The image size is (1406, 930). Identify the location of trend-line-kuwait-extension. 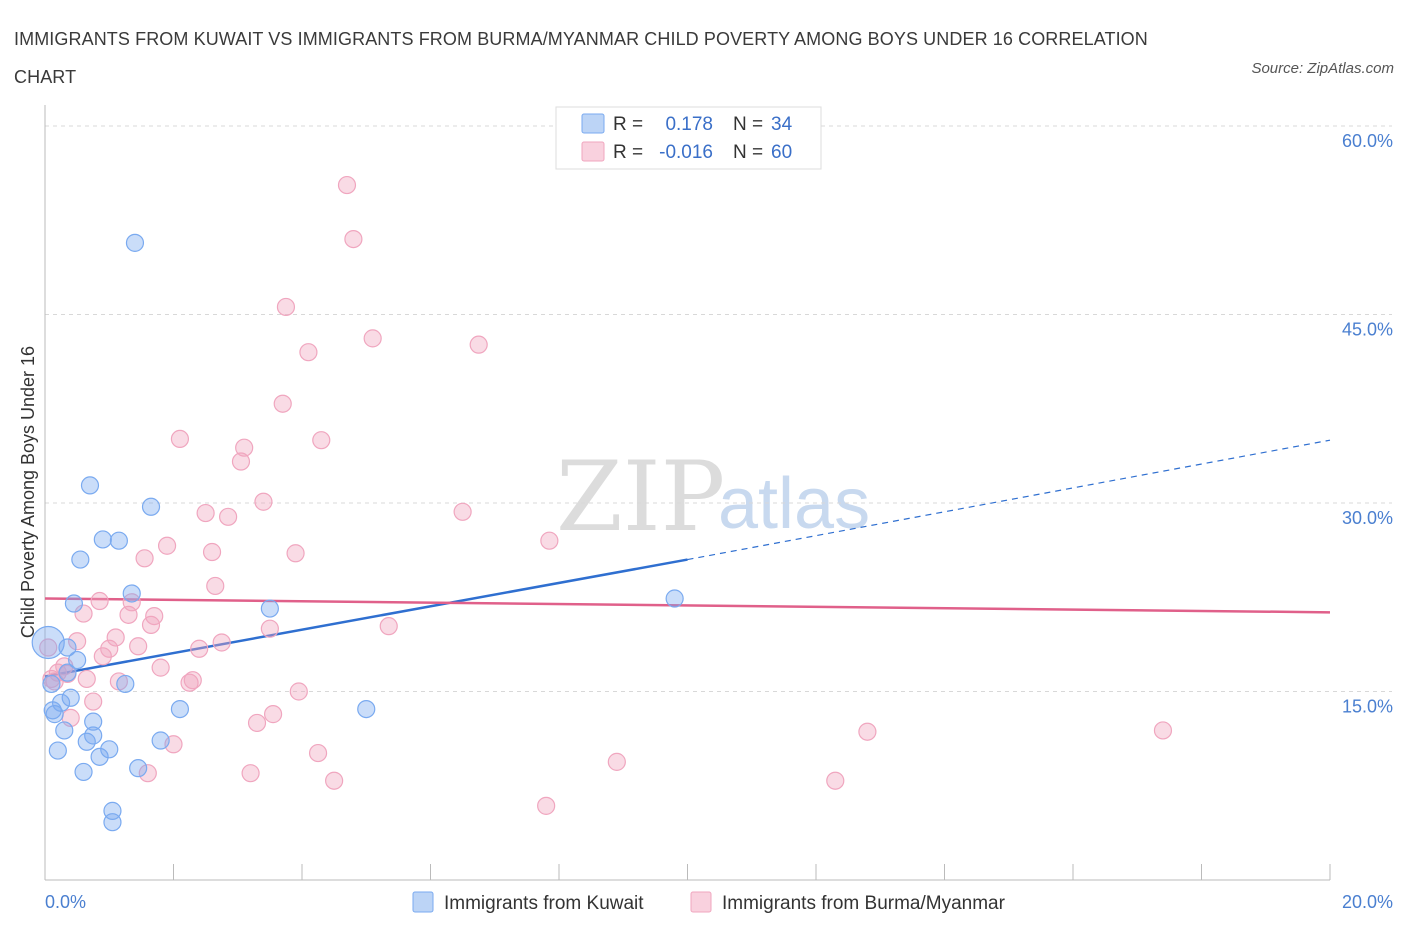
(1009, 500).